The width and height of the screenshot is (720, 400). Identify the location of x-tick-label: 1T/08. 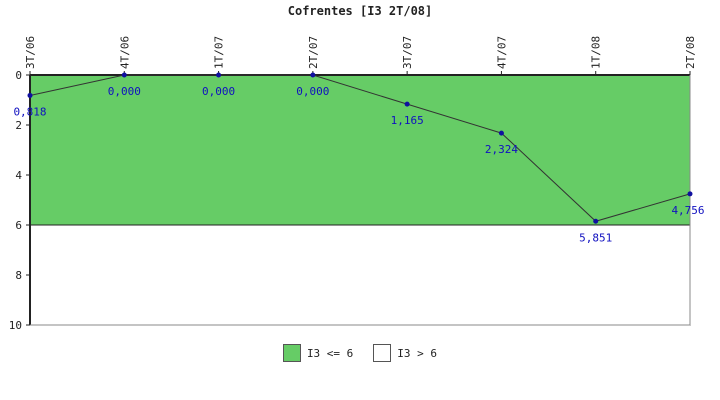
(596, 52).